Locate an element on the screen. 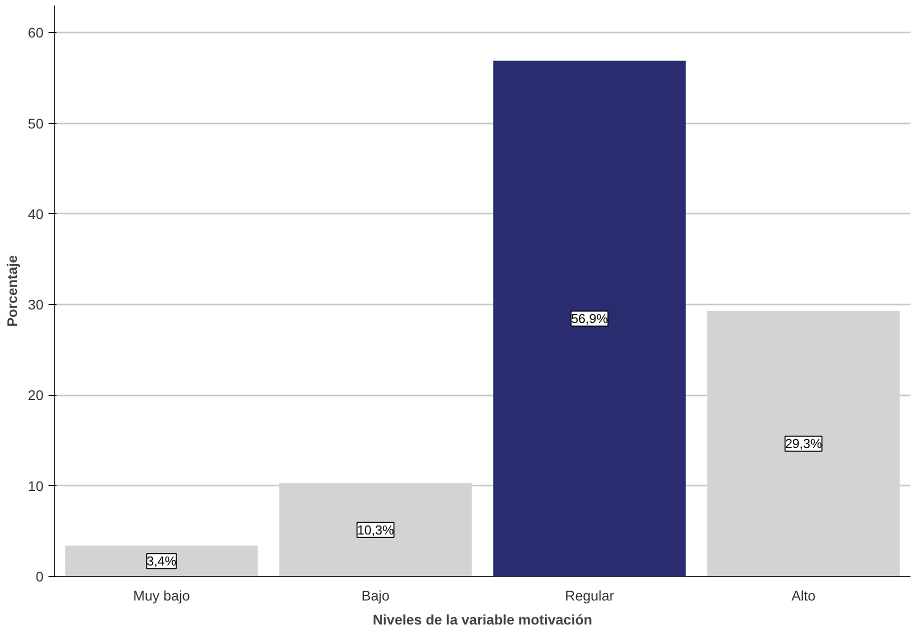 This screenshot has width=922, height=637. y-tick-label: 30 is located at coordinates (36, 304).